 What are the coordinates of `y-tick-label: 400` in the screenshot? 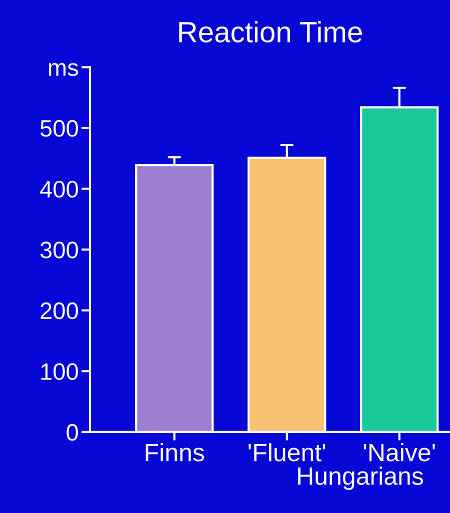 It's located at (59, 189).